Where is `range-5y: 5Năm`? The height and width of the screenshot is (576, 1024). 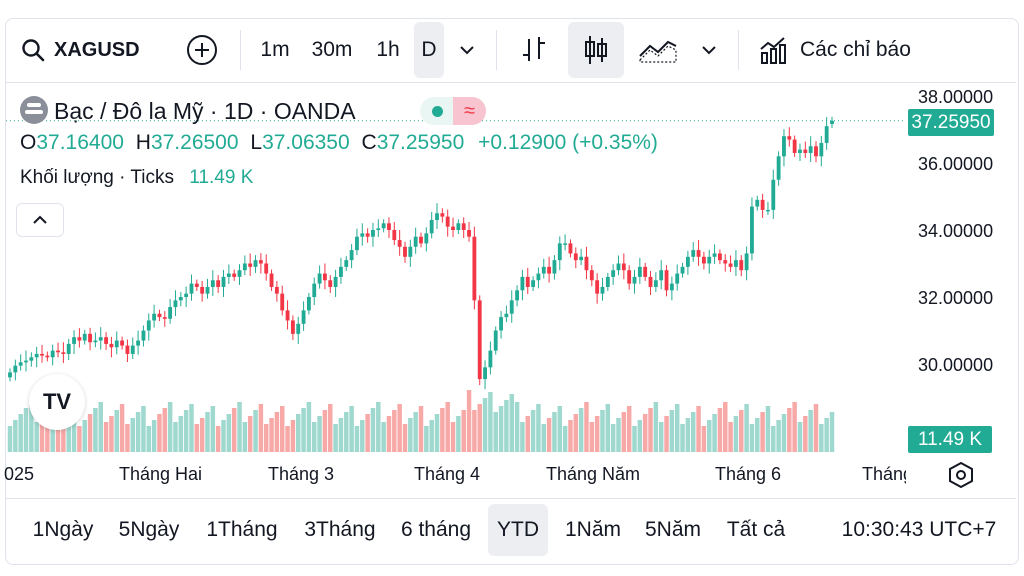 range-5y: 5Năm is located at coordinates (673, 529).